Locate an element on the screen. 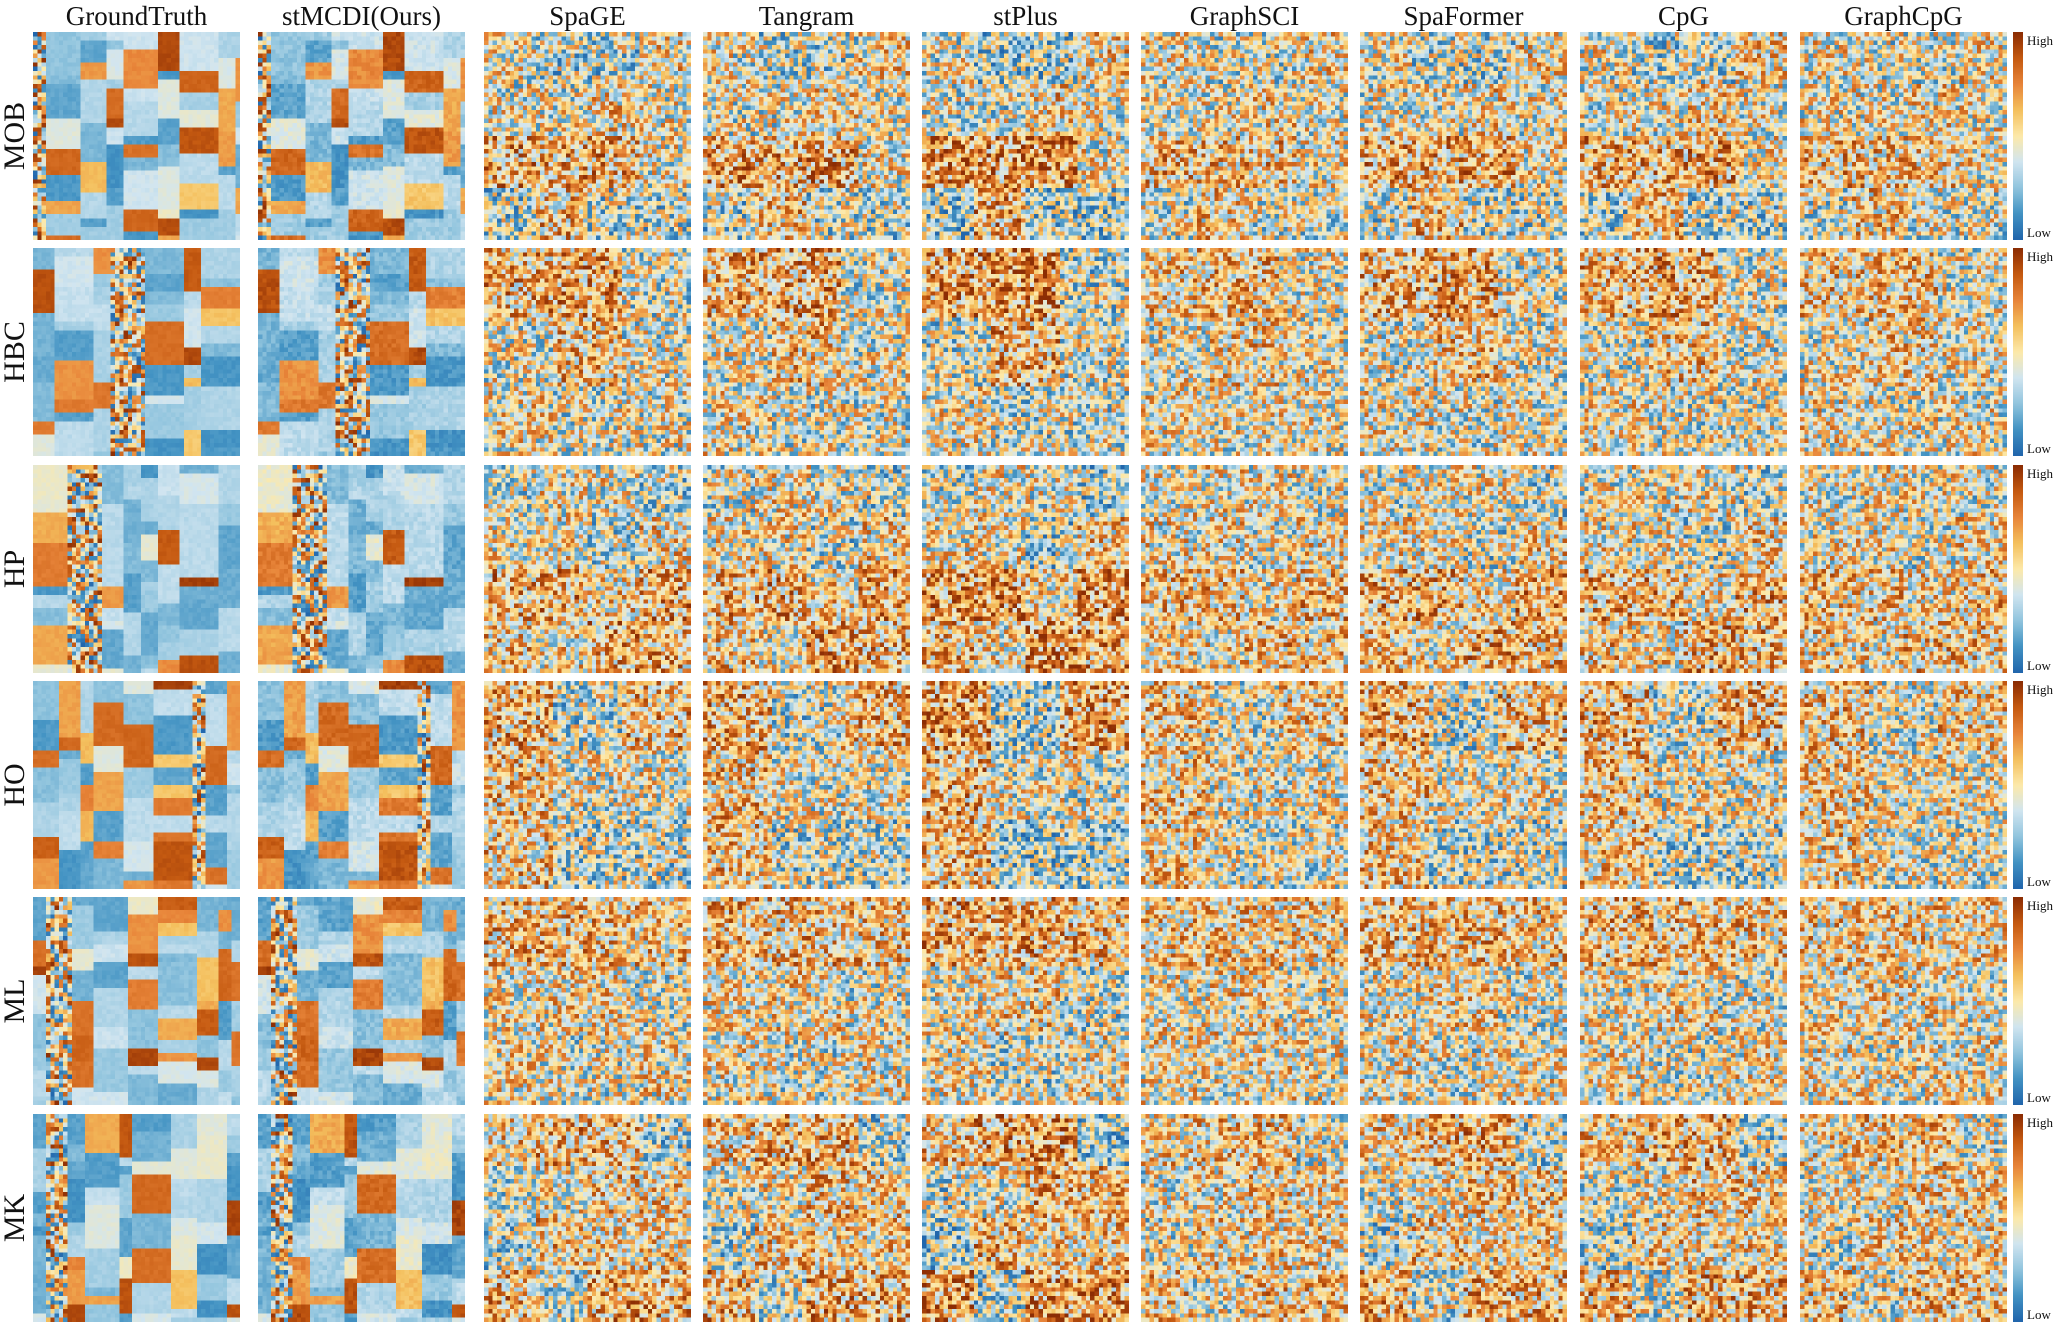 This screenshot has height=1326, width=2055. row-label: MOB is located at coordinates (15, 136).